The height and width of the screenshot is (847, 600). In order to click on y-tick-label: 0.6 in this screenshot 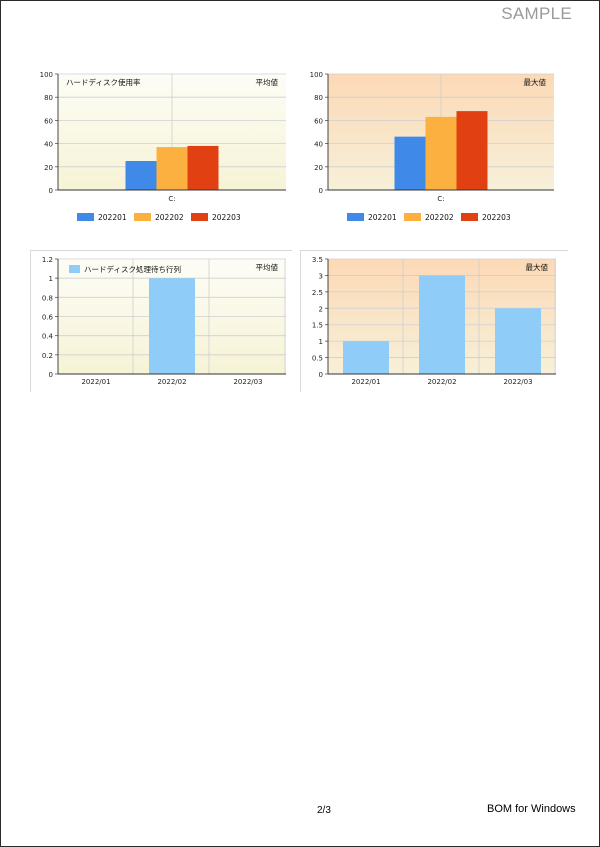, I will do `click(48, 318)`.